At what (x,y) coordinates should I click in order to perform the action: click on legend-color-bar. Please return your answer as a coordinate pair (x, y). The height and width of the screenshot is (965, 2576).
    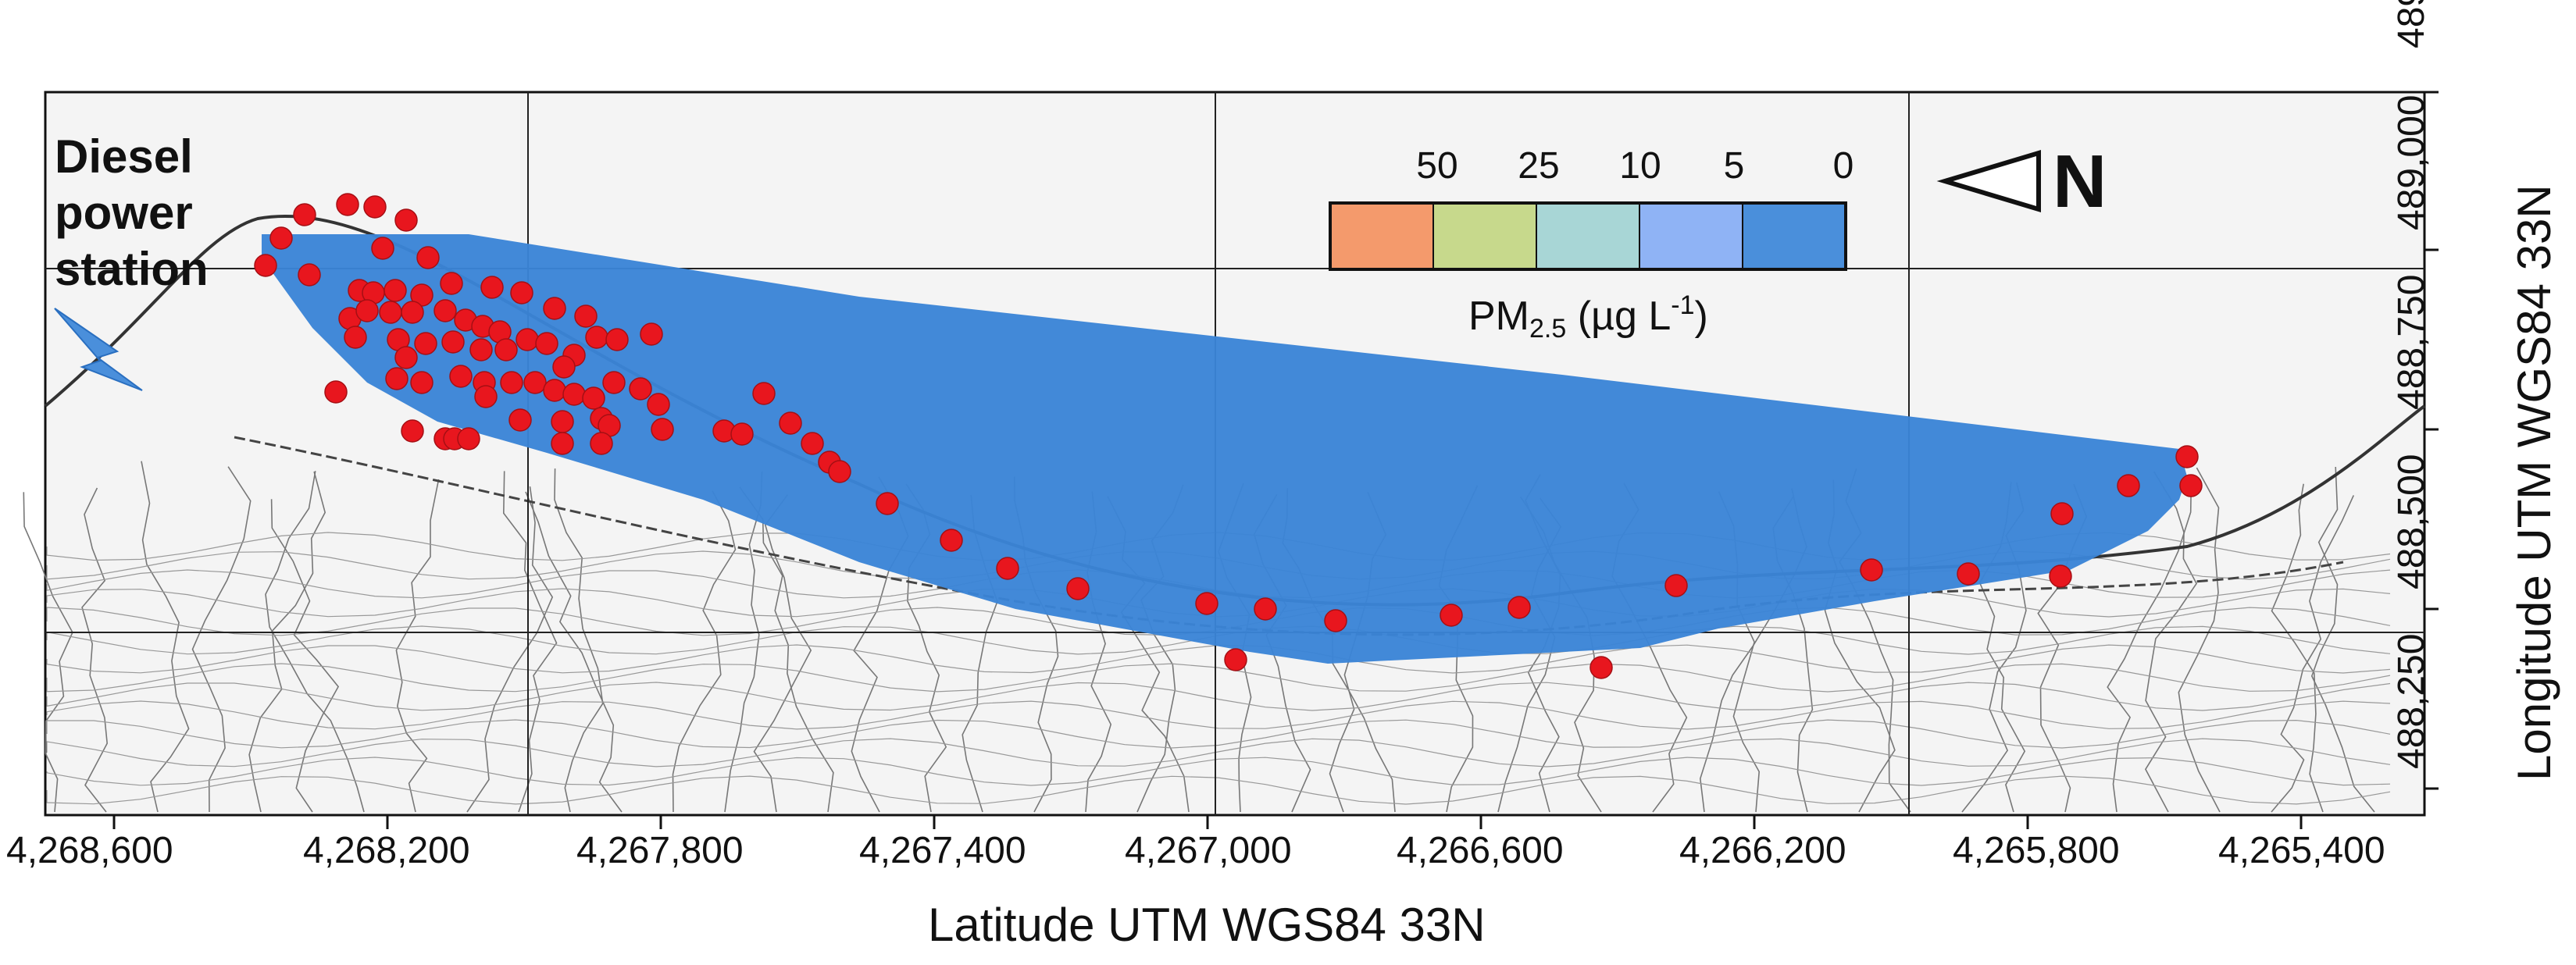
    Looking at the image, I should click on (1588, 236).